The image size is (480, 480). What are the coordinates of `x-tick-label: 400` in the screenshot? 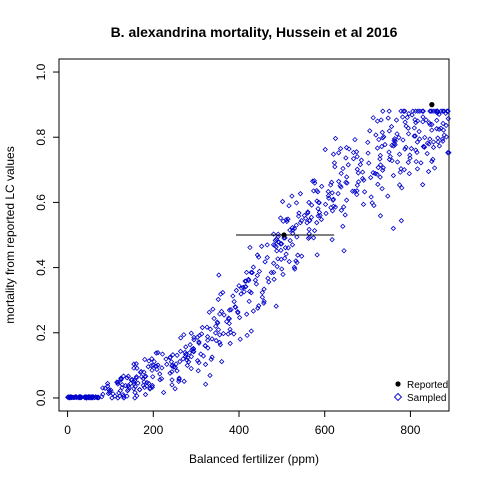 It's located at (239, 430).